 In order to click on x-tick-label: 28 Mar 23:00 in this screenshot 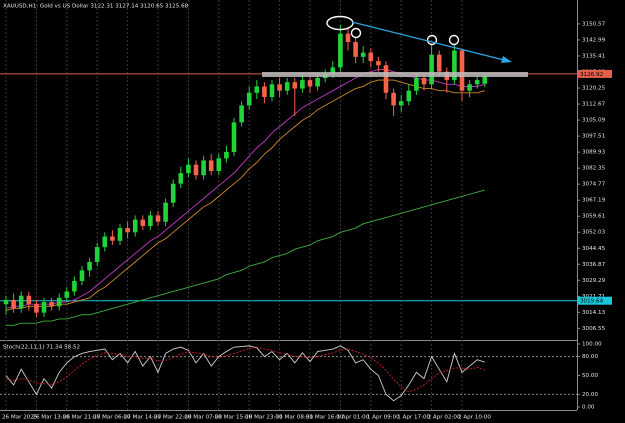, I will do `click(264, 418)`.